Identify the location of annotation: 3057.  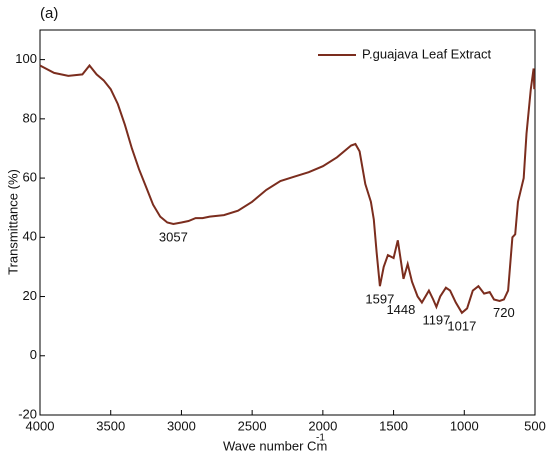
(173, 236).